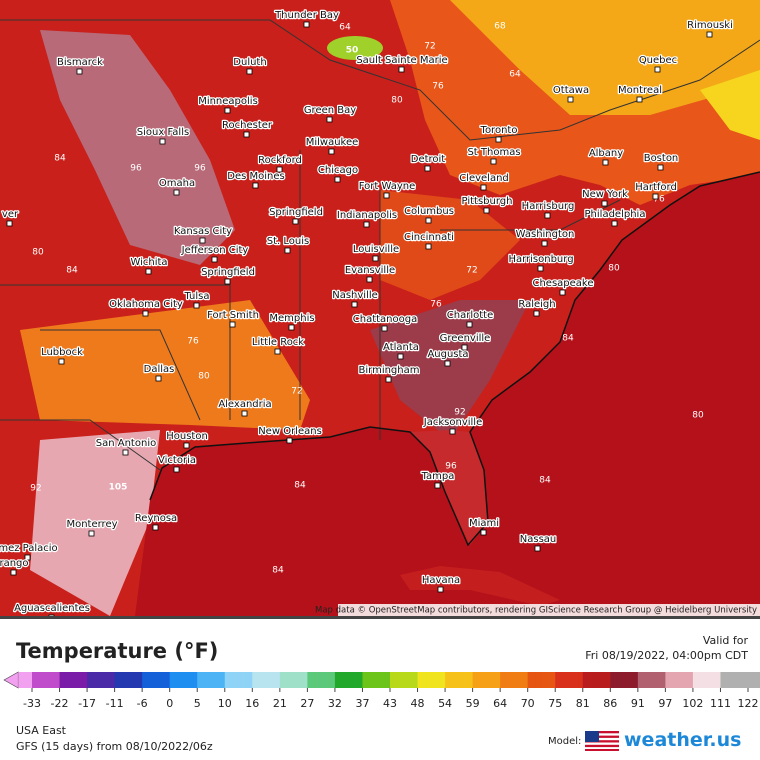 The width and height of the screenshot is (760, 760). I want to click on colorbar-tick-label: -11, so click(115, 703).